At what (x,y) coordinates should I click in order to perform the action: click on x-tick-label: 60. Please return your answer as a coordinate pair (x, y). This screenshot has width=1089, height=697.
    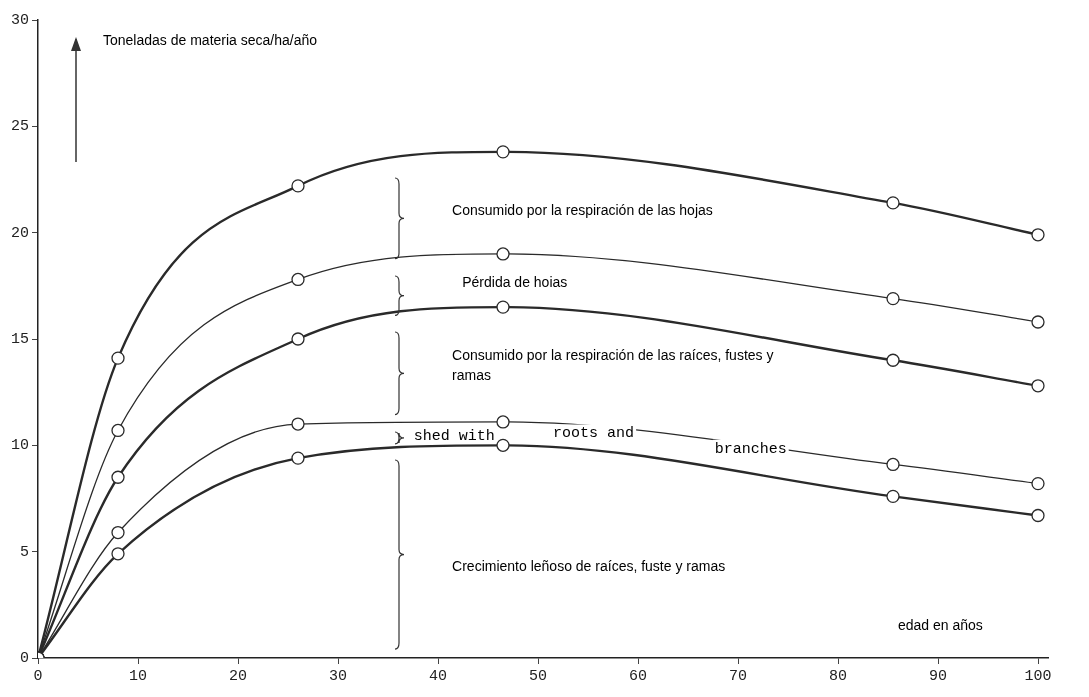
    Looking at the image, I should click on (638, 676).